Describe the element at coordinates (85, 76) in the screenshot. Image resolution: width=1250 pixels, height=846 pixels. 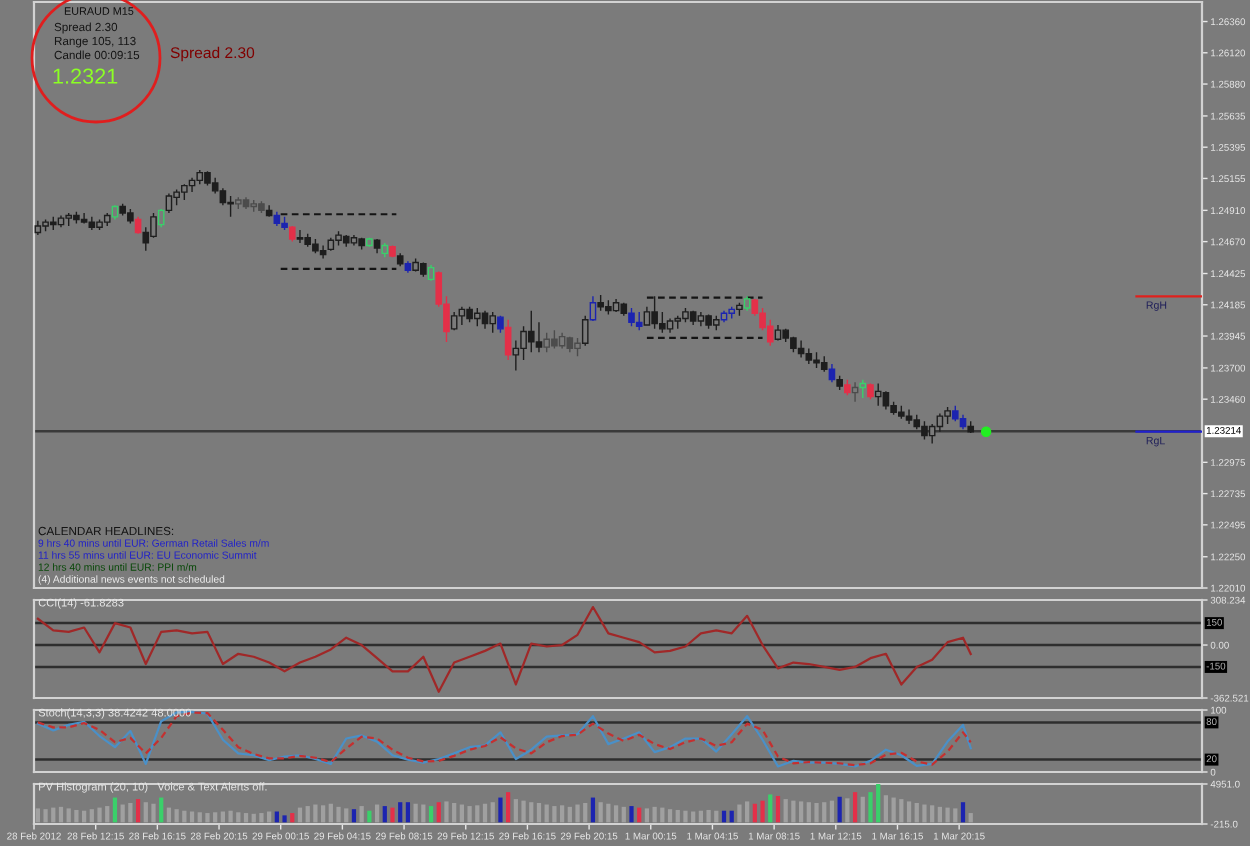
I see `annotation: 1.2321` at that location.